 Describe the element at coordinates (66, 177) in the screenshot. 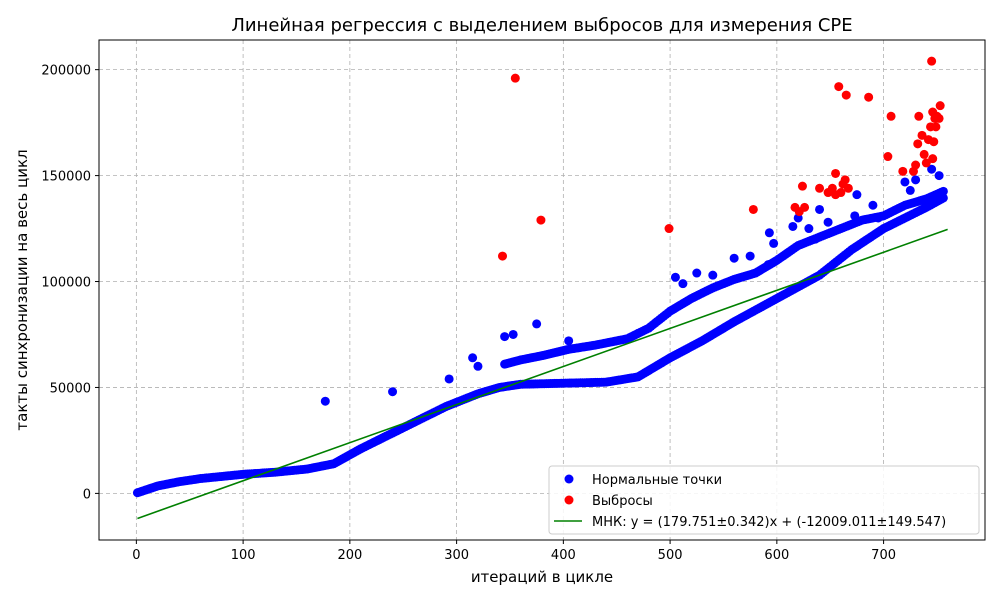

I see `y-tick-label: 150000` at that location.